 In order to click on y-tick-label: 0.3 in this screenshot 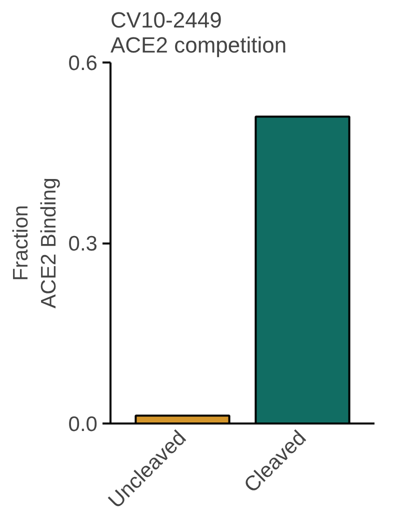, I will do `click(83, 244)`.